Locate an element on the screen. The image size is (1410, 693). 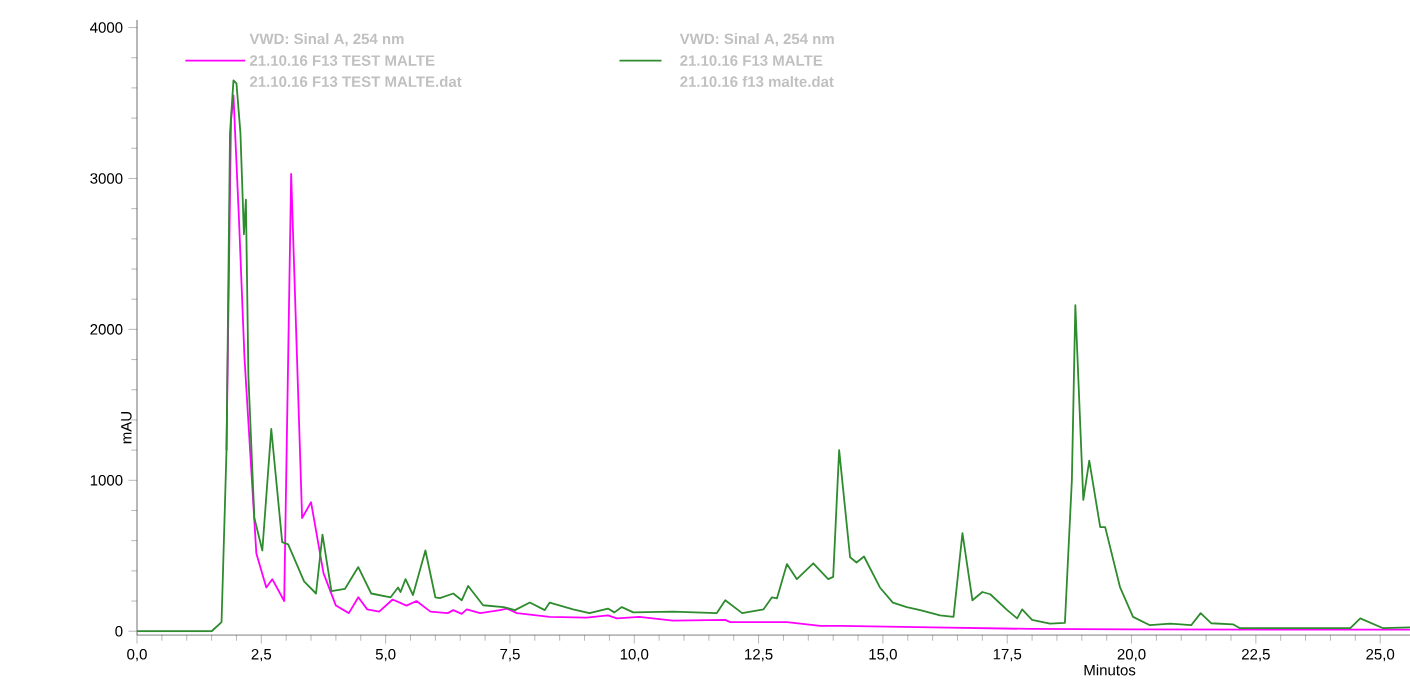
x-tick-label: 17,5 is located at coordinates (1007, 655).